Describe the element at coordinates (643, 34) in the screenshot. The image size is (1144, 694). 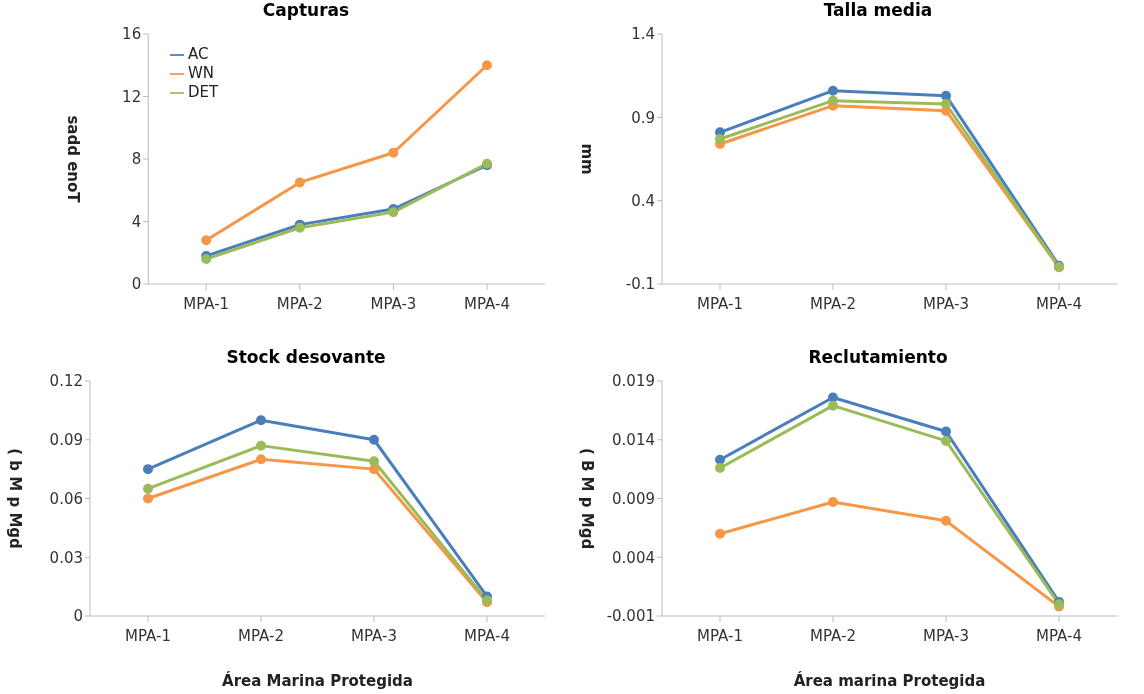
I see `y-tick-label: 1.4` at that location.